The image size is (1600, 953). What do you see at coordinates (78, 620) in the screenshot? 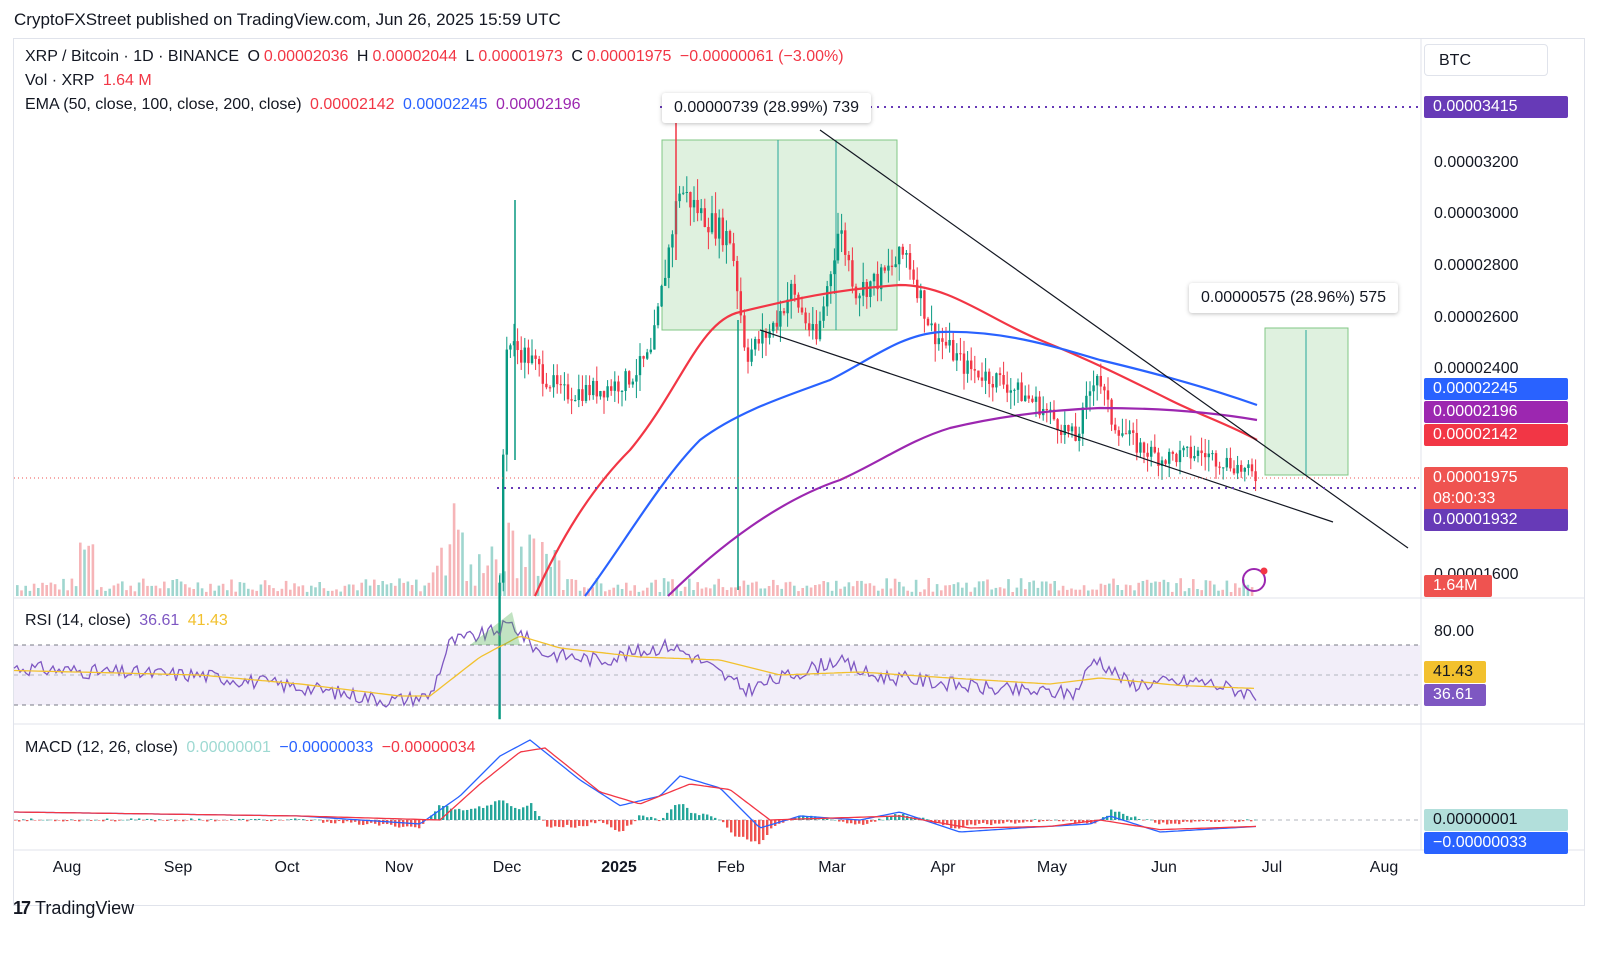
I see `rsi-label: RSI (14, close)` at bounding box center [78, 620].